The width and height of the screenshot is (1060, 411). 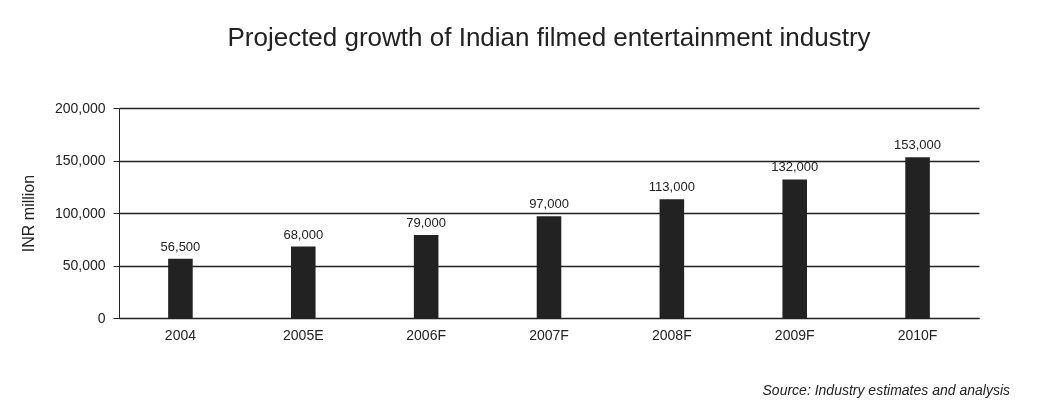 What do you see at coordinates (180, 246) in the screenshot?
I see `data-label: 56,500` at bounding box center [180, 246].